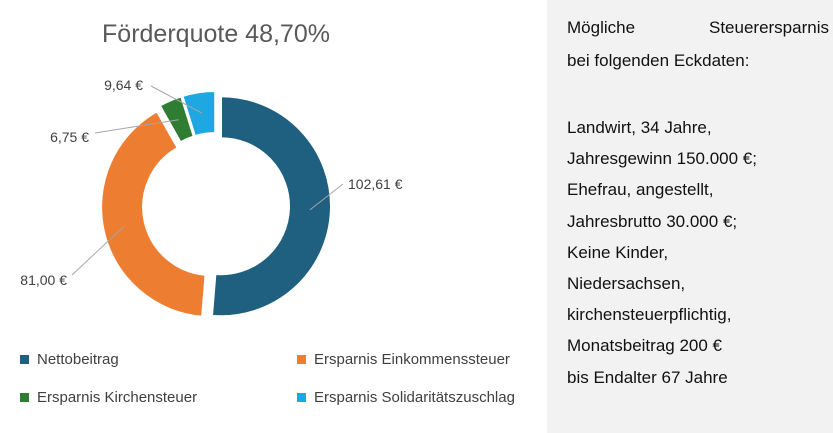  Describe the element at coordinates (644, 346) in the screenshot. I see `info-detail-line: Monatsbeitrag 200 €` at that location.